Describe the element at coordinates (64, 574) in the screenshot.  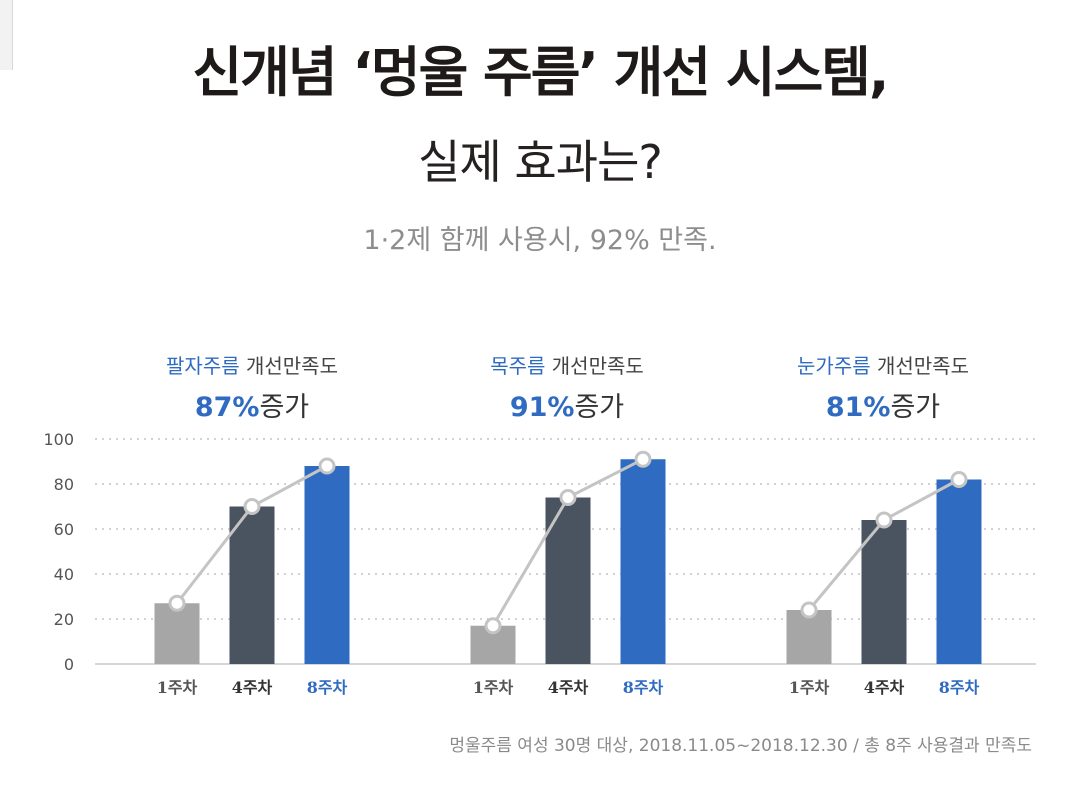
I see `y-tick-label: 40` at that location.